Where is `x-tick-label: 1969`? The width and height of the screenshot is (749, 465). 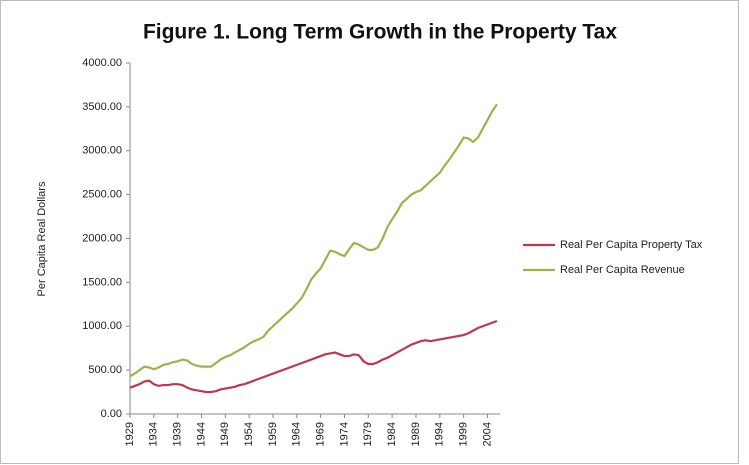 x-tick-label: 1969 is located at coordinates (321, 434).